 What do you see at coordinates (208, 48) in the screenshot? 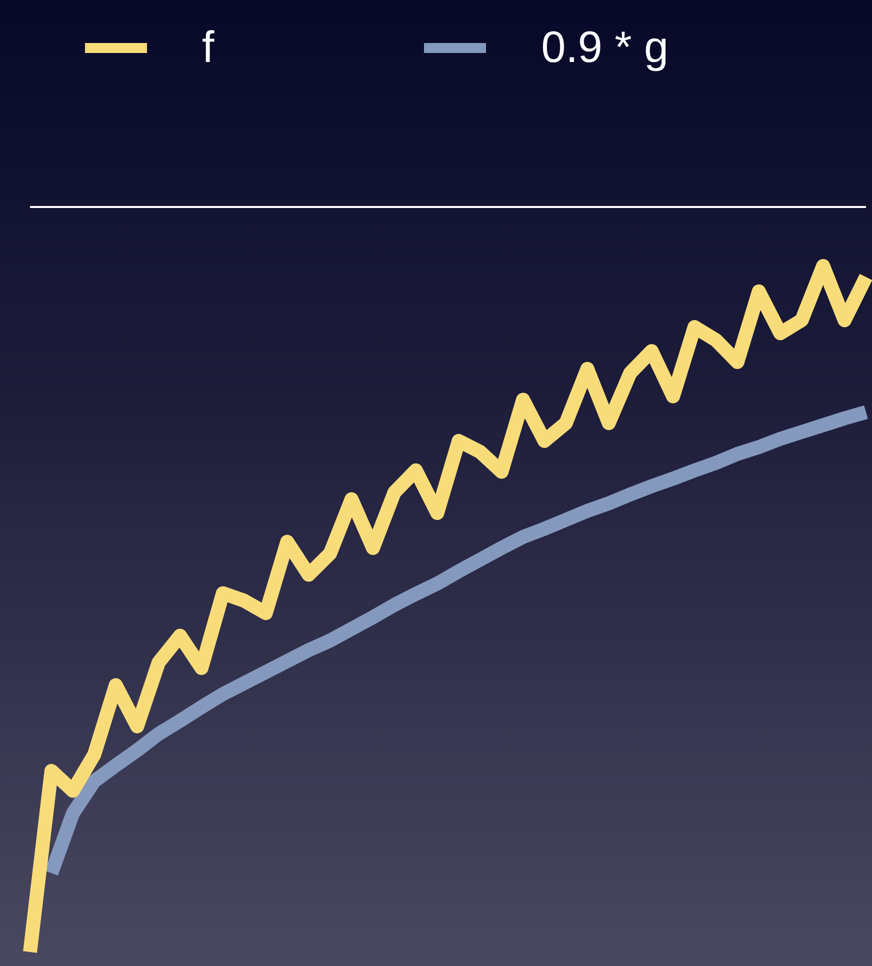
I see `legend-label: f` at bounding box center [208, 48].